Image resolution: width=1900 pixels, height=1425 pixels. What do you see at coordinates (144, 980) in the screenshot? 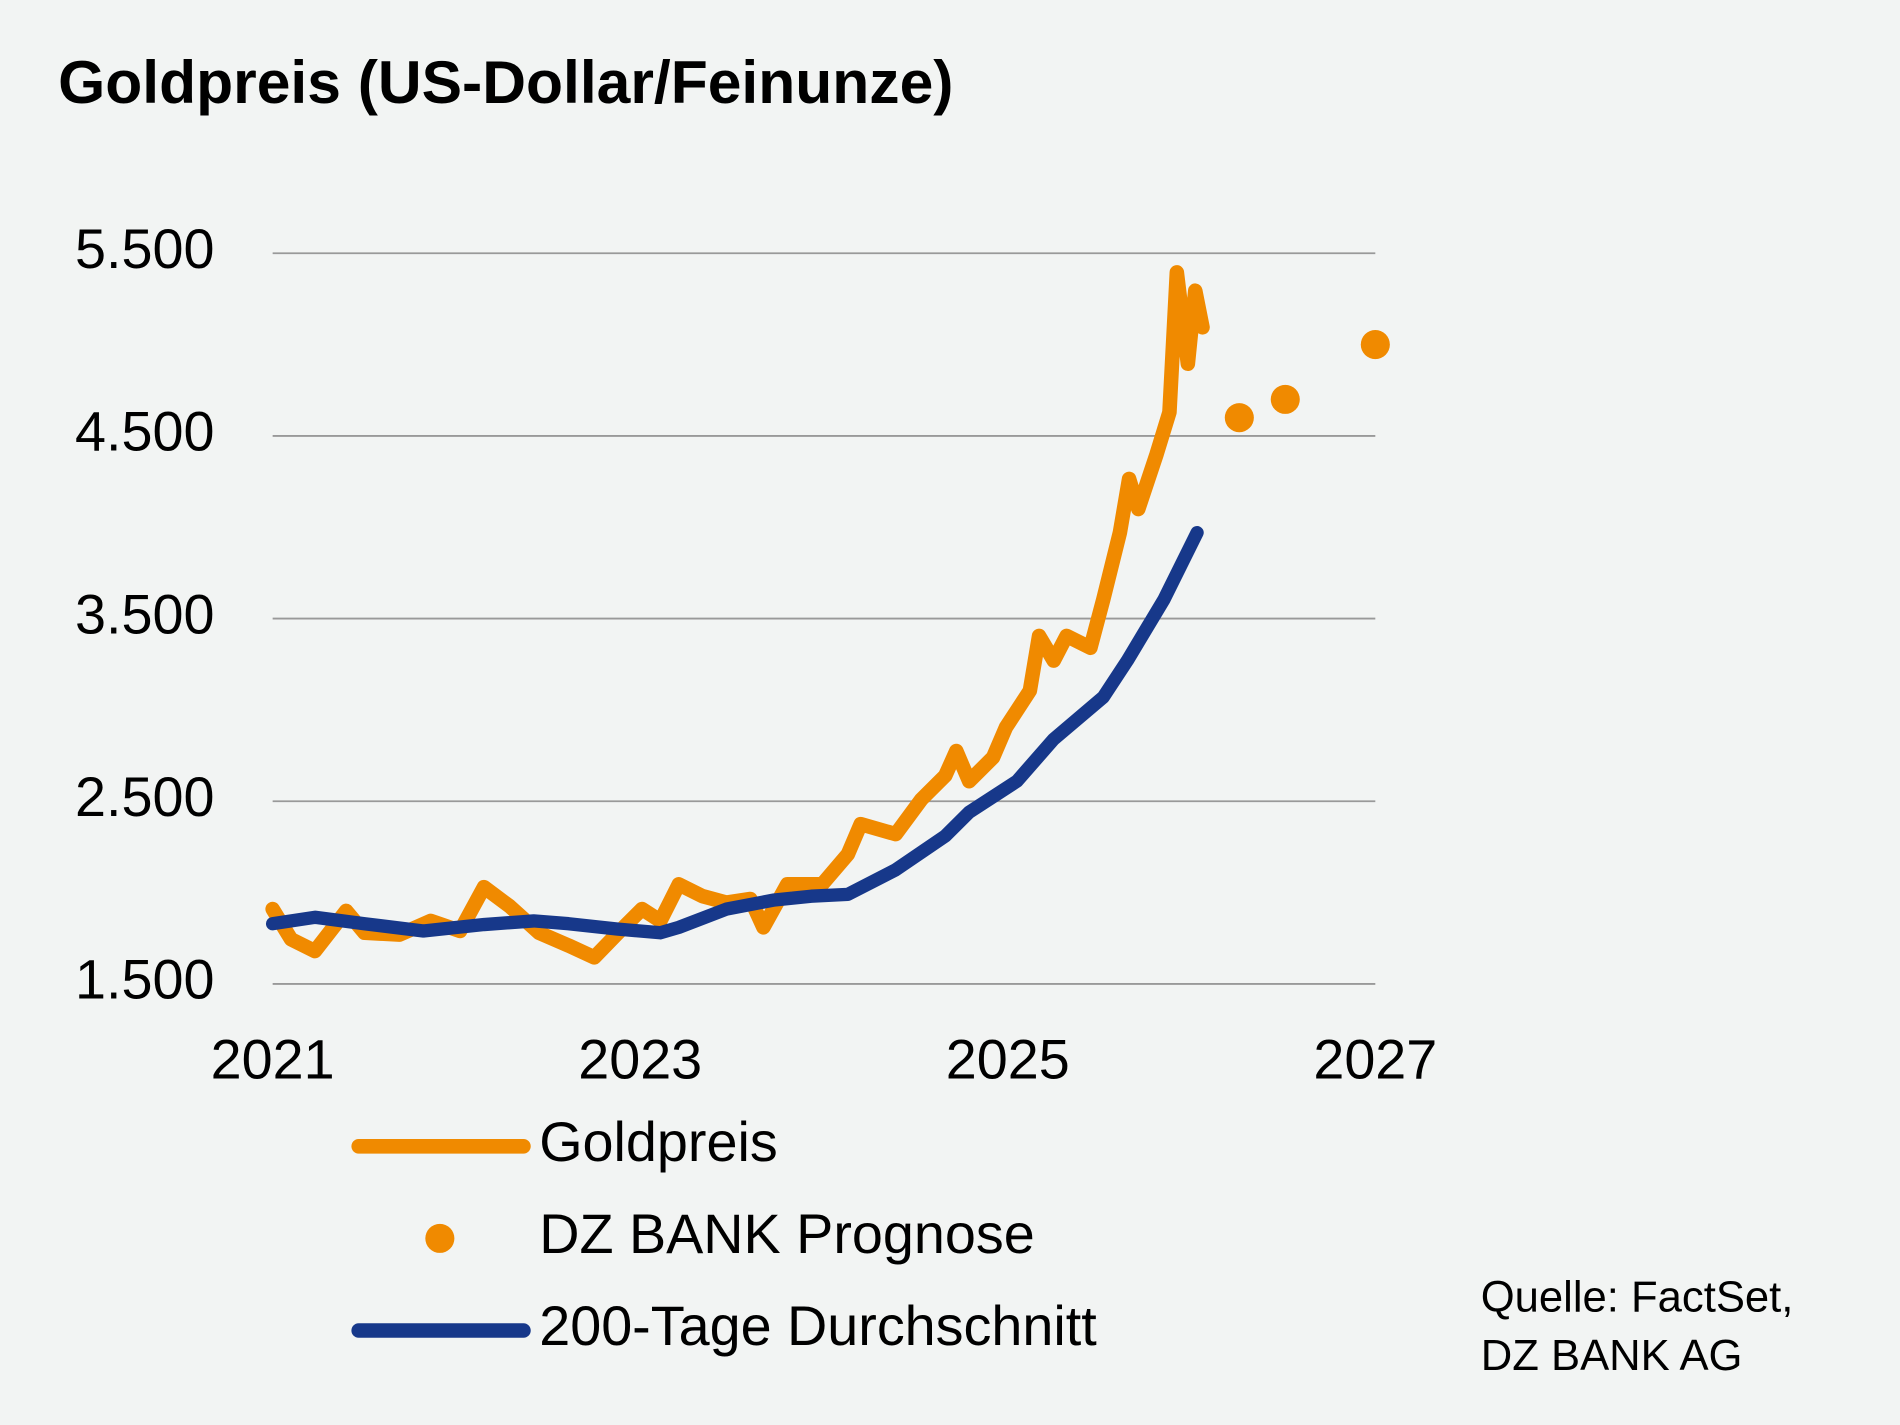
I see `y-tick-label: 1.500` at bounding box center [144, 980].